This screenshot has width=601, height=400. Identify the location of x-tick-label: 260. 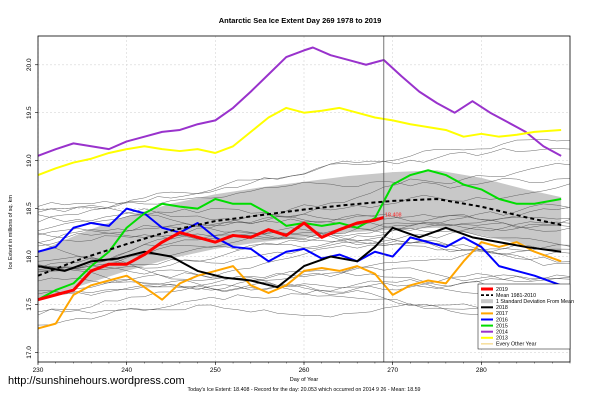
(304, 370).